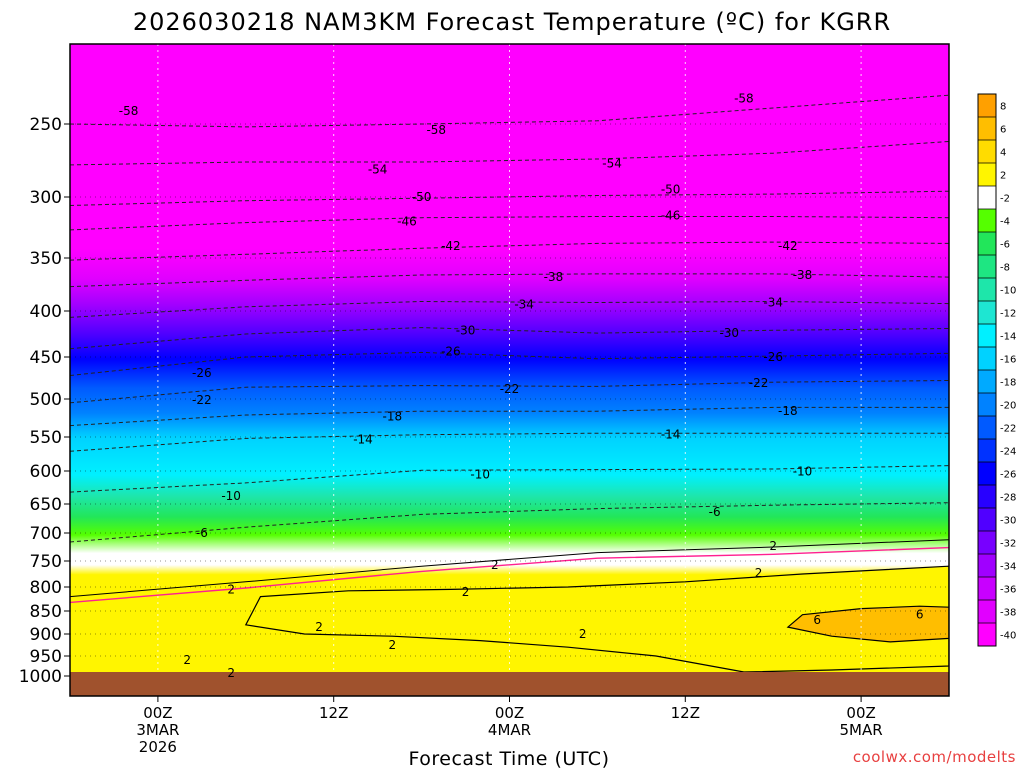  I want to click on contour-label: -14, so click(363, 440).